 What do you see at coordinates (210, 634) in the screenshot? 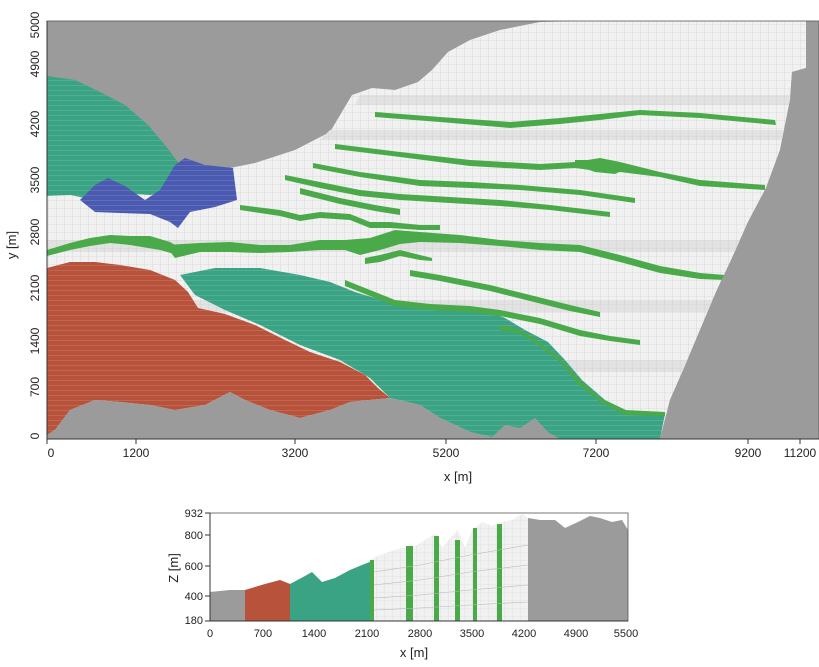
I see `section-x-tick: 0` at bounding box center [210, 634].